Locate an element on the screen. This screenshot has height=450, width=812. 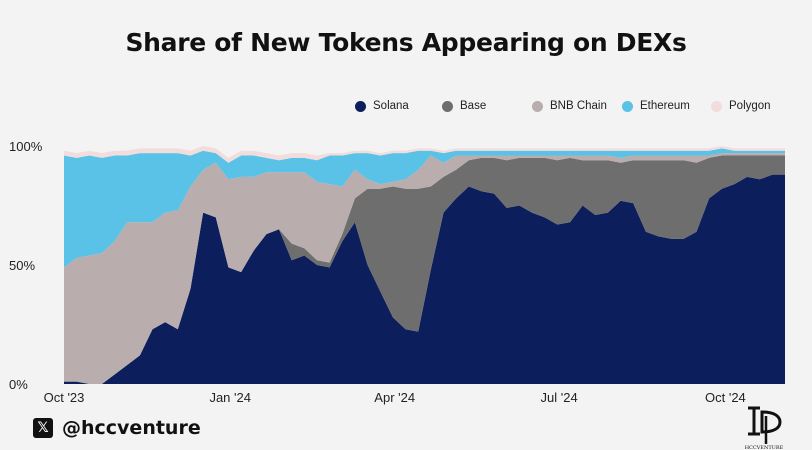
social-handle: 𝕏 @hccventure is located at coordinates (117, 428).